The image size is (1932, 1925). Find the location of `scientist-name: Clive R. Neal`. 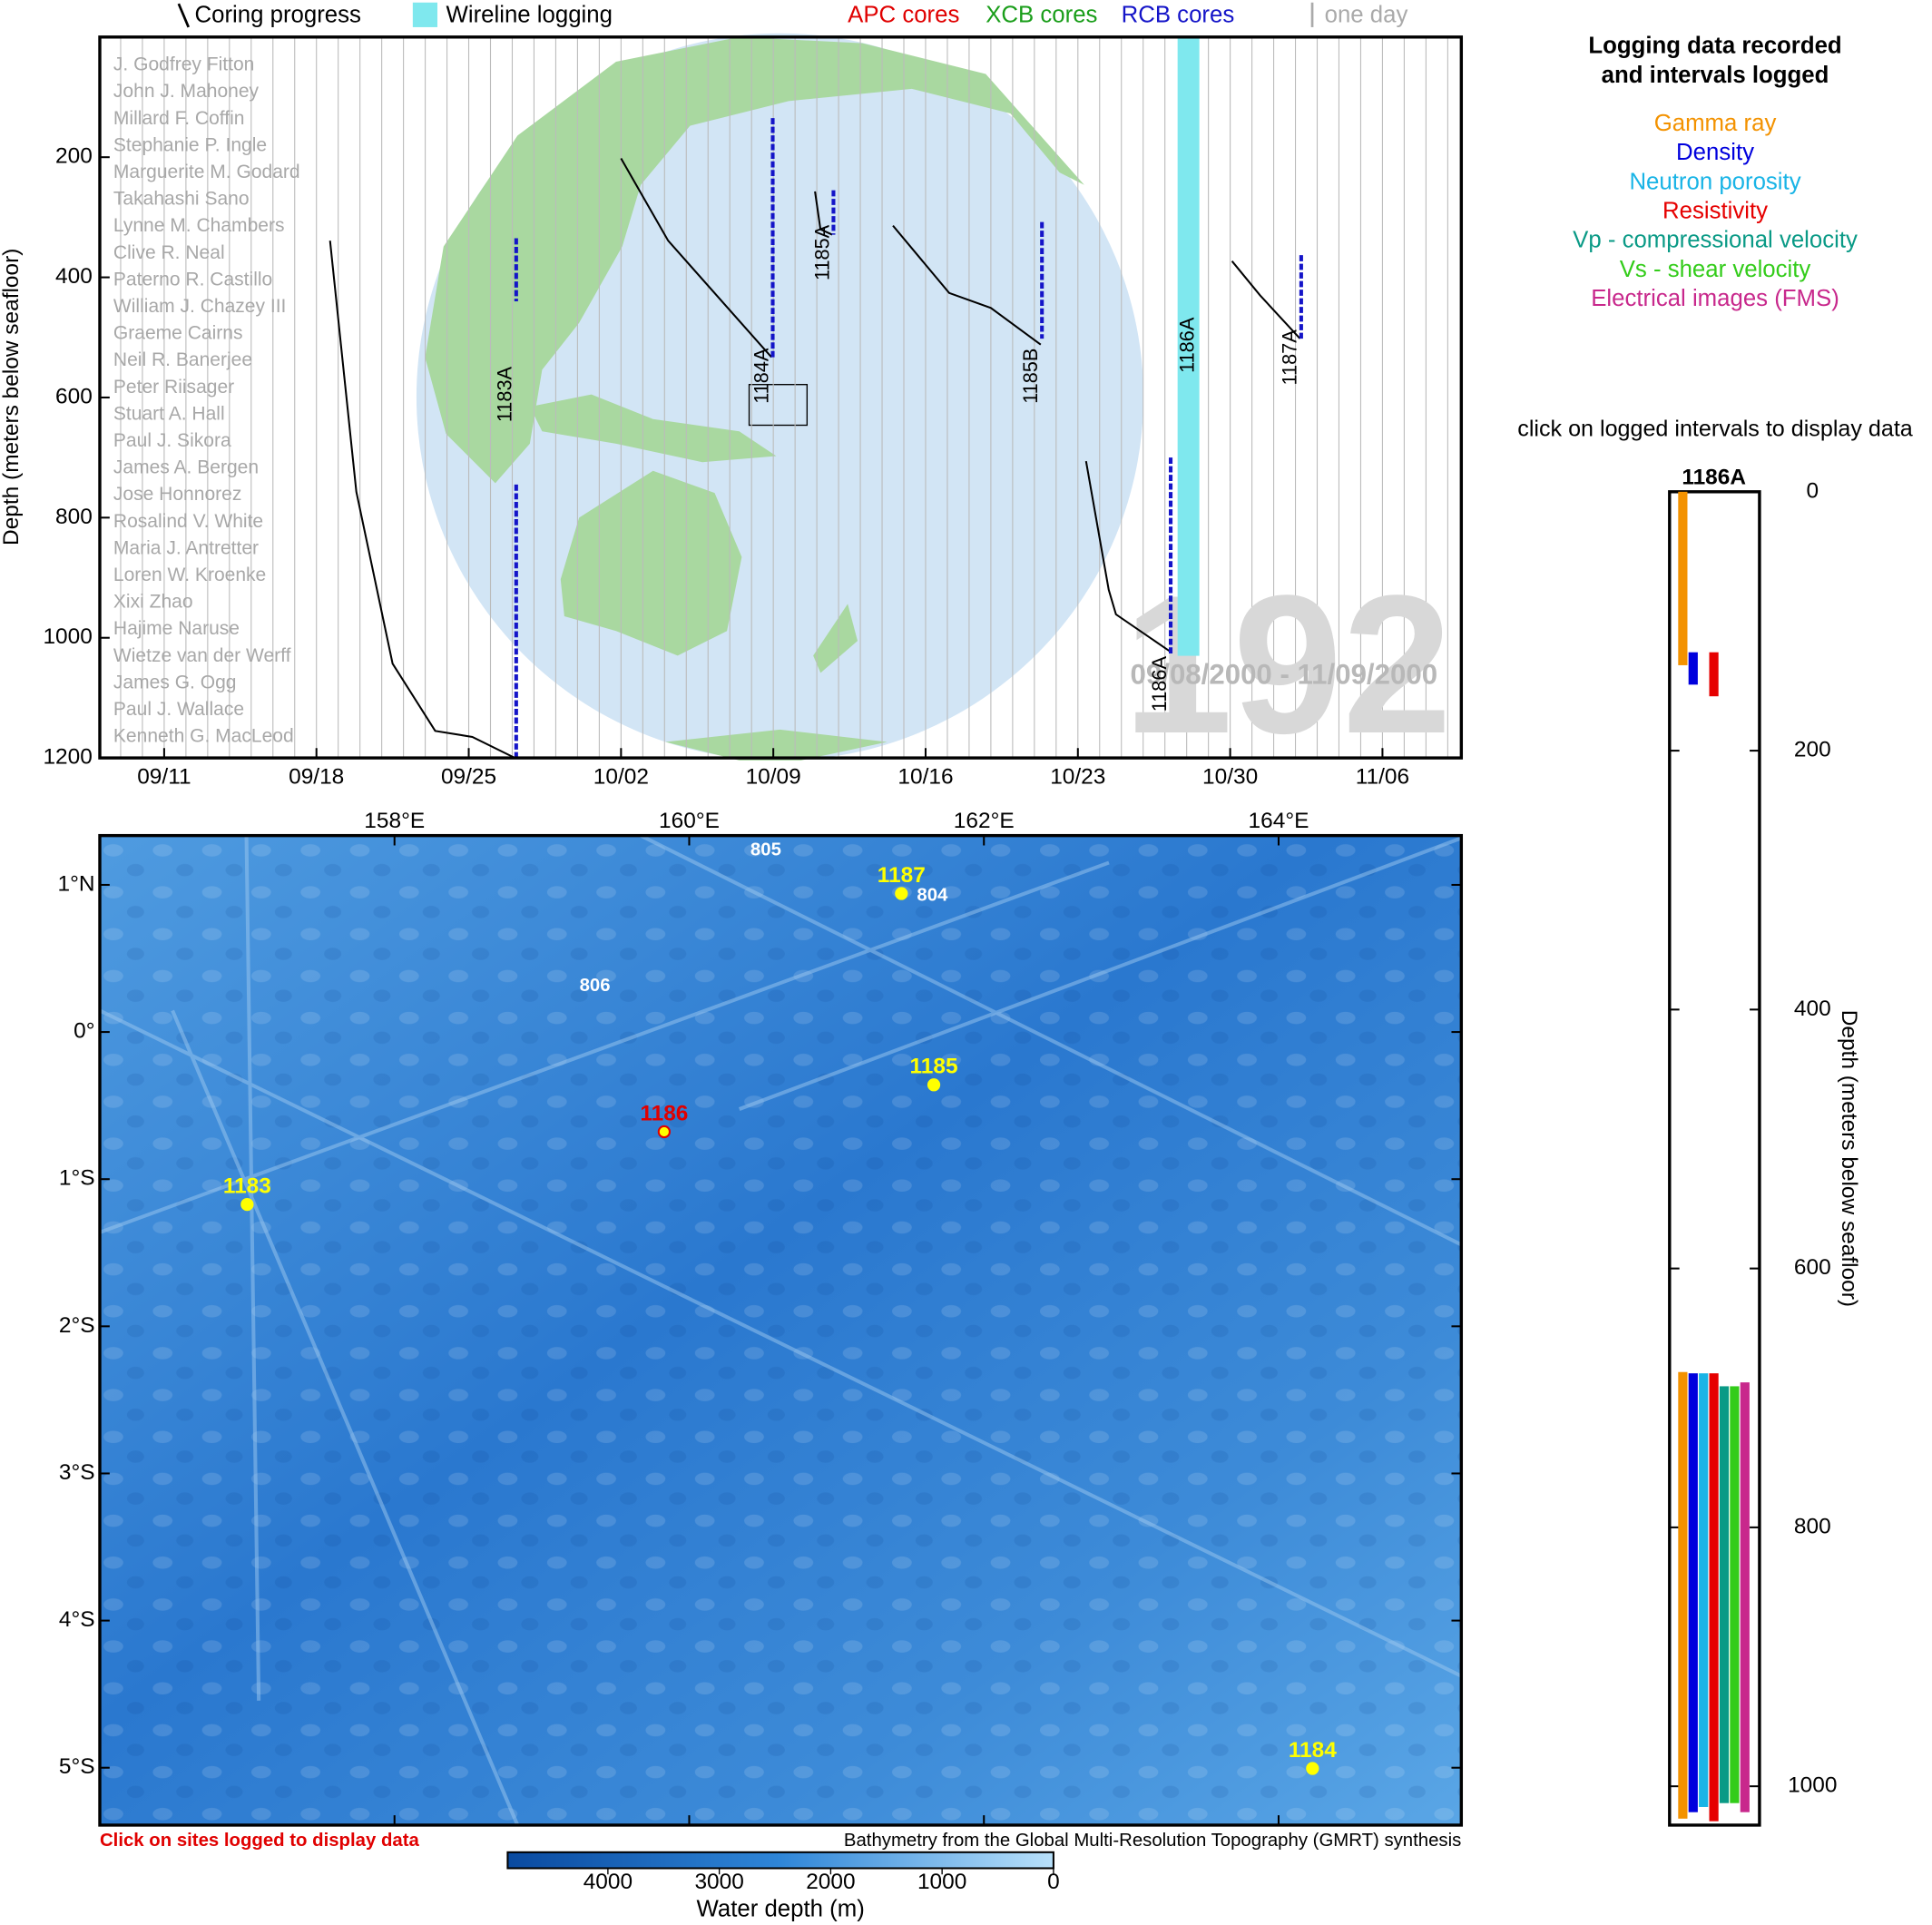

scientist-name: Clive R. Neal is located at coordinates (169, 252).